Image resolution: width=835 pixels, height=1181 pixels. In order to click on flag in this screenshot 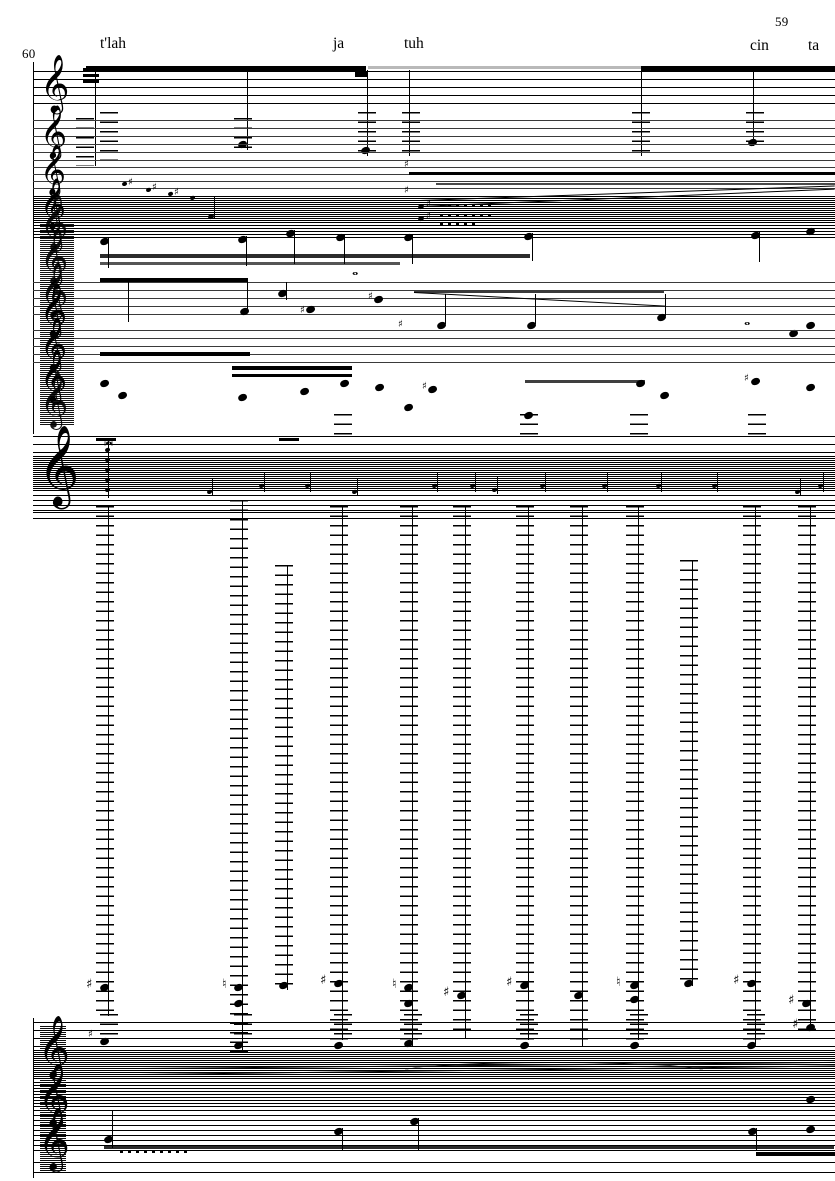, I will do `click(91, 75)`.